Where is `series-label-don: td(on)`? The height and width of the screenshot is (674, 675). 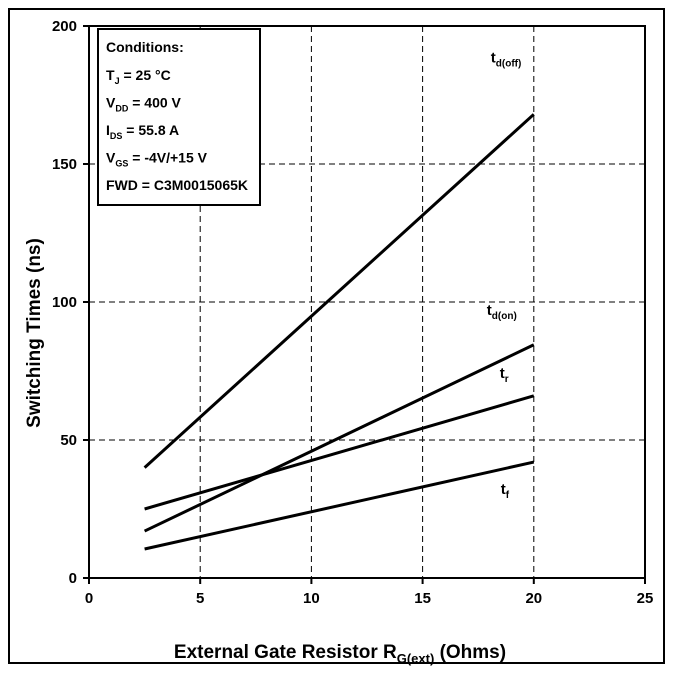 series-label-don: td(on) is located at coordinates (502, 312).